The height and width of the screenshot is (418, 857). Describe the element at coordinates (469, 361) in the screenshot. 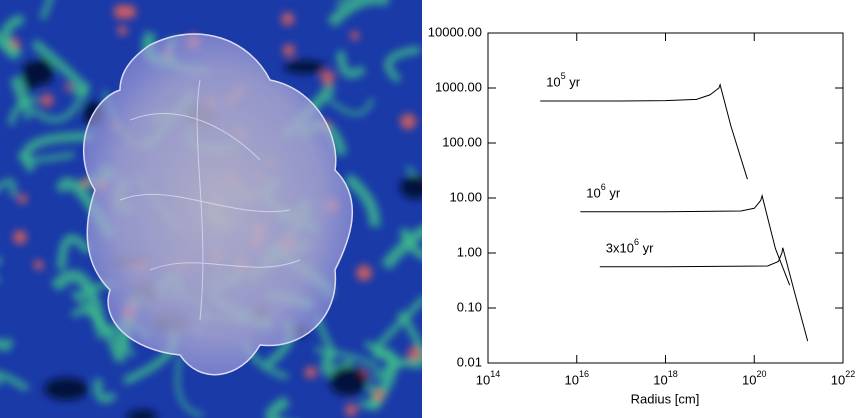

I see `y-tick-label: 0.01` at that location.